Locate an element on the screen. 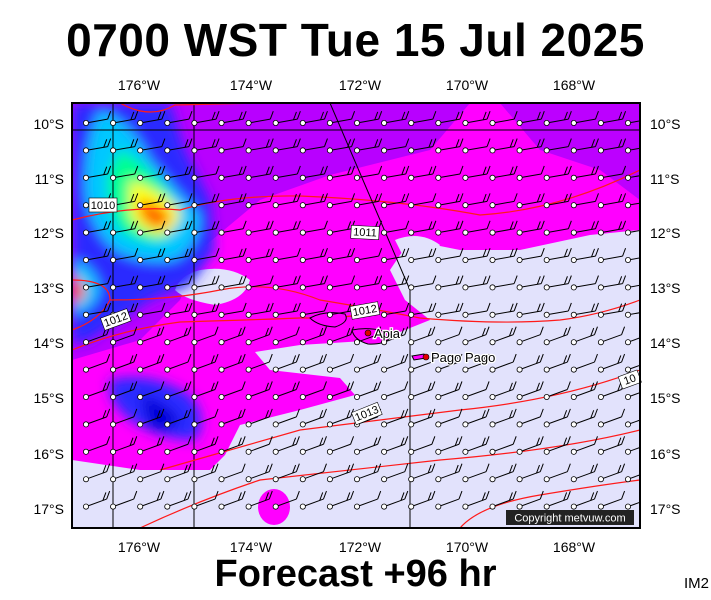 This screenshot has height=600, width=711. apia-label: Apia is located at coordinates (387, 333).